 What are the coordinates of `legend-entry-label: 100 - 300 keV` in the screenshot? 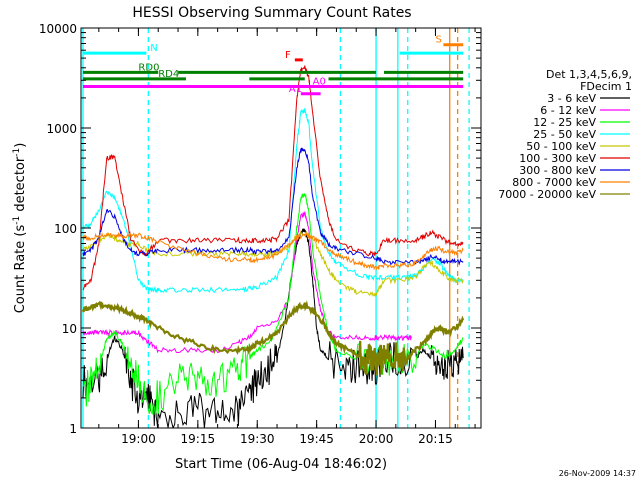 It's located at (557, 158).